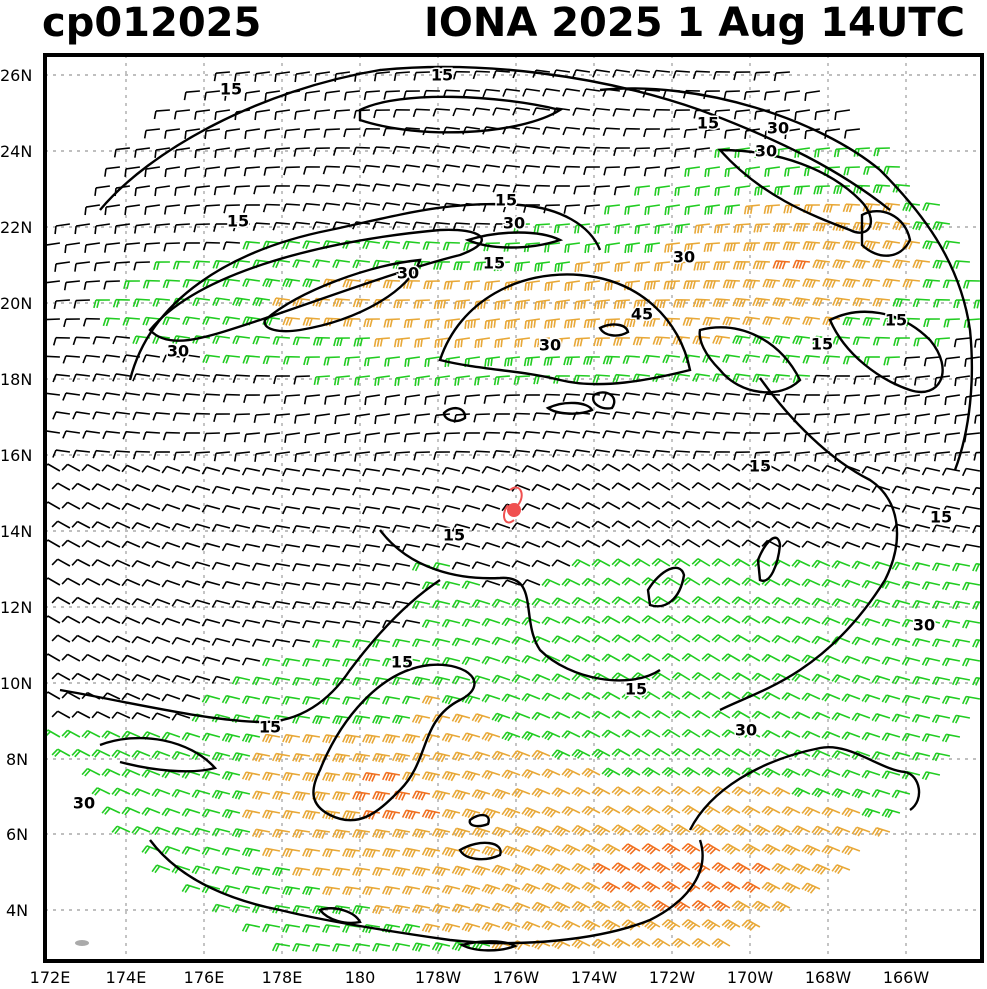  What do you see at coordinates (750, 977) in the screenshot?
I see `lon-label: 170W` at bounding box center [750, 977].